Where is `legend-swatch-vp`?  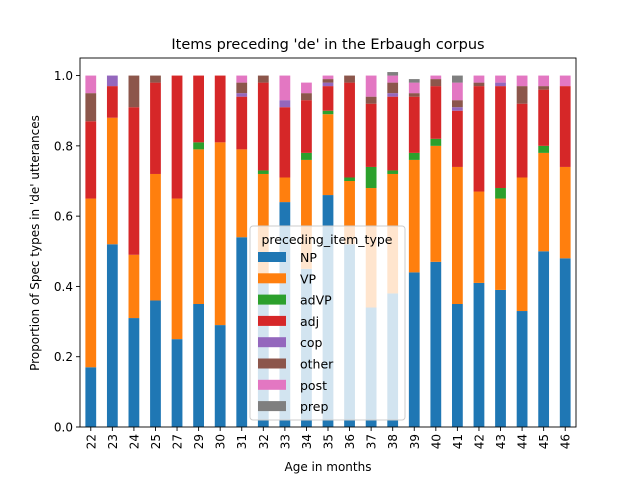 legend-swatch-vp is located at coordinates (272, 278).